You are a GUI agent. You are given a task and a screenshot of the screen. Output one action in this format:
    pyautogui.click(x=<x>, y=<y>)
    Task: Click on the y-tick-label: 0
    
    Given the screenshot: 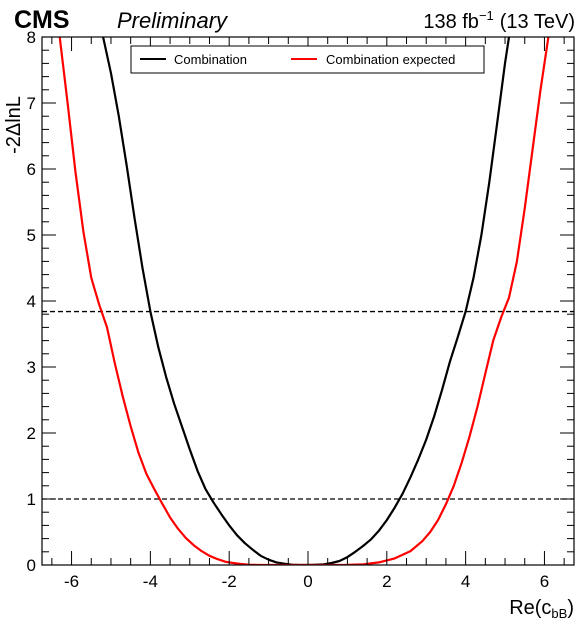 What is the action you would take?
    pyautogui.click(x=31, y=565)
    